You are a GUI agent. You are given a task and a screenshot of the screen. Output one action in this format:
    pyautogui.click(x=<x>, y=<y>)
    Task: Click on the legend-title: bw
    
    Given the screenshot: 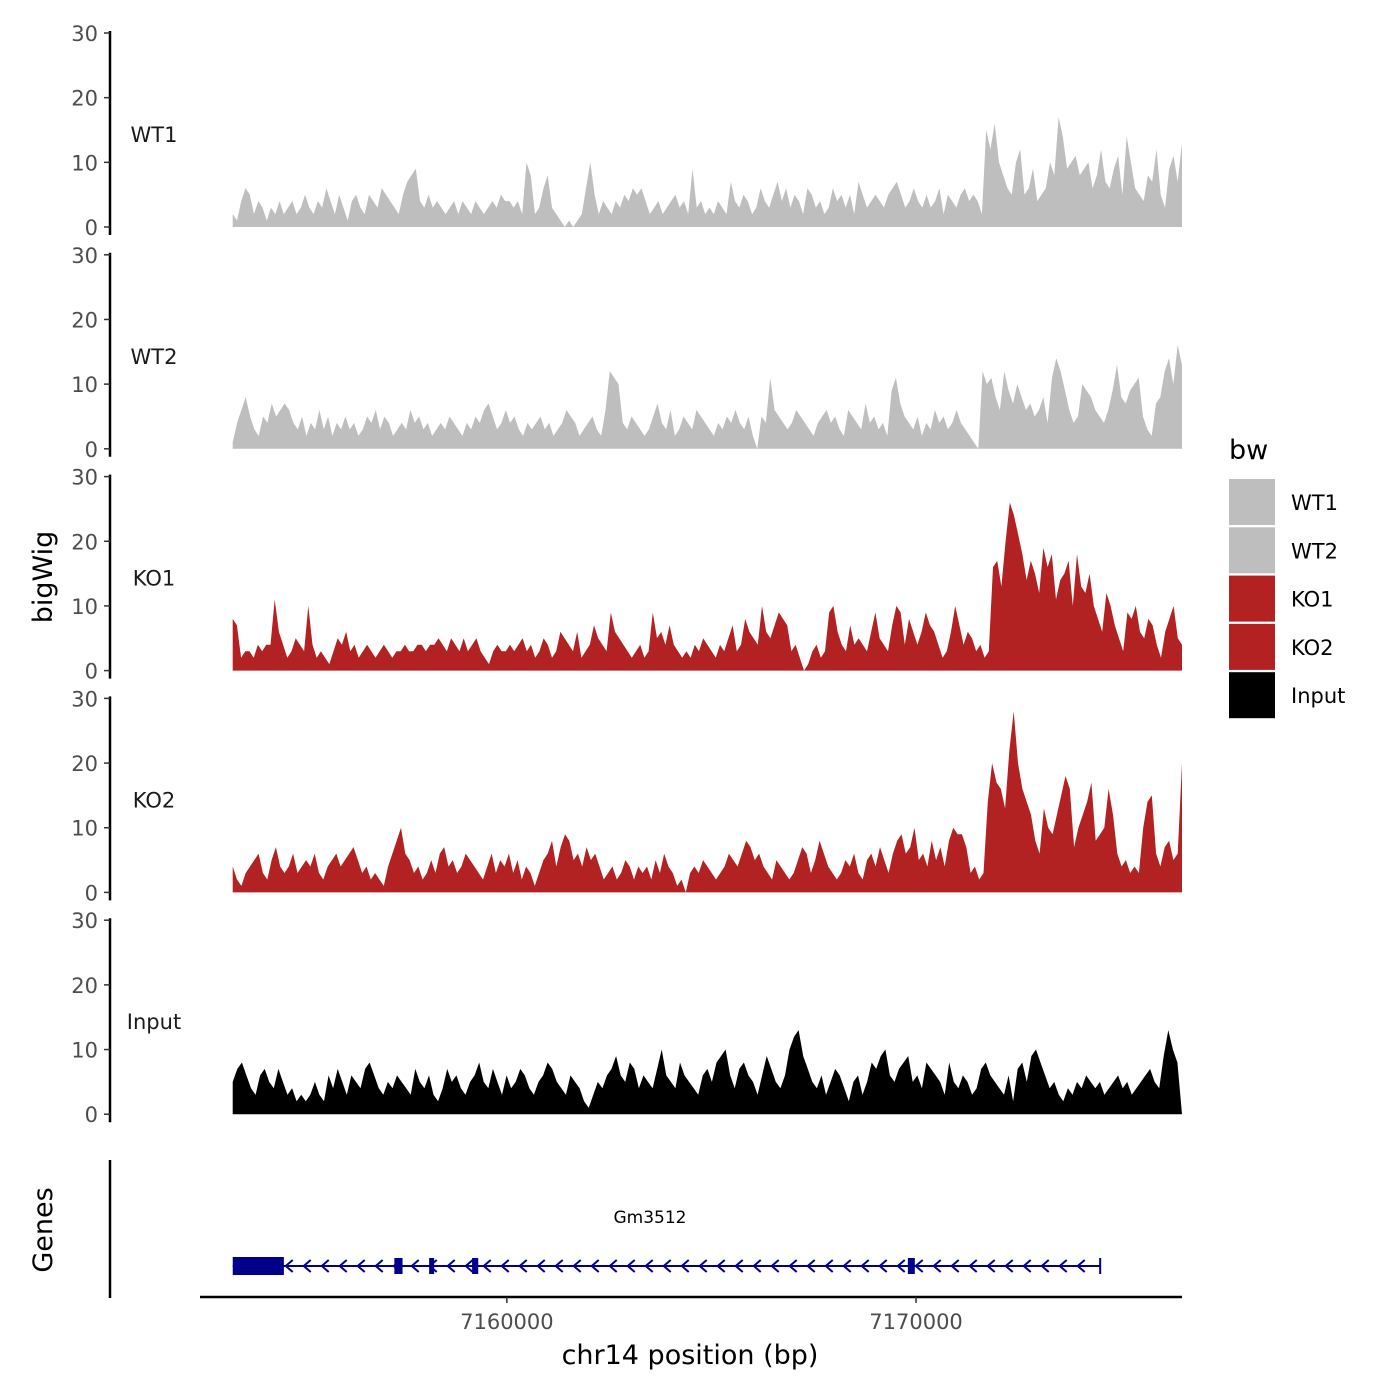 What is the action you would take?
    pyautogui.click(x=1248, y=450)
    